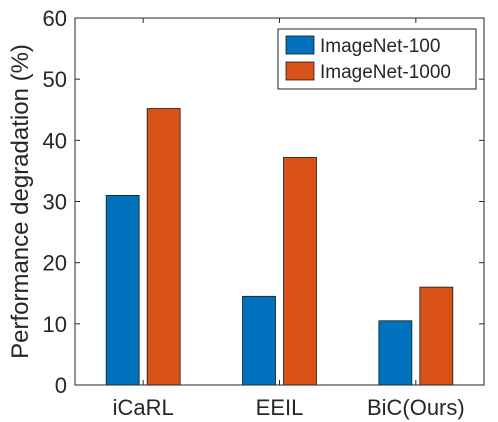 The height and width of the screenshot is (422, 498). Describe the element at coordinates (55, 202) in the screenshot. I see `y-tick-label: 30` at that location.